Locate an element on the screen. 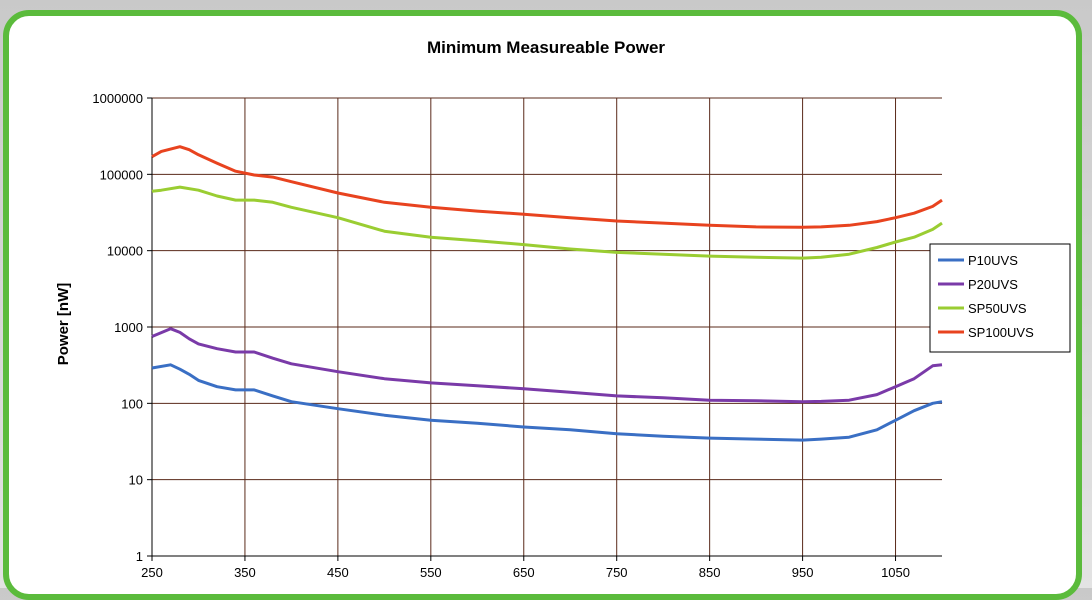  x-tick-label: 650 is located at coordinates (524, 572).